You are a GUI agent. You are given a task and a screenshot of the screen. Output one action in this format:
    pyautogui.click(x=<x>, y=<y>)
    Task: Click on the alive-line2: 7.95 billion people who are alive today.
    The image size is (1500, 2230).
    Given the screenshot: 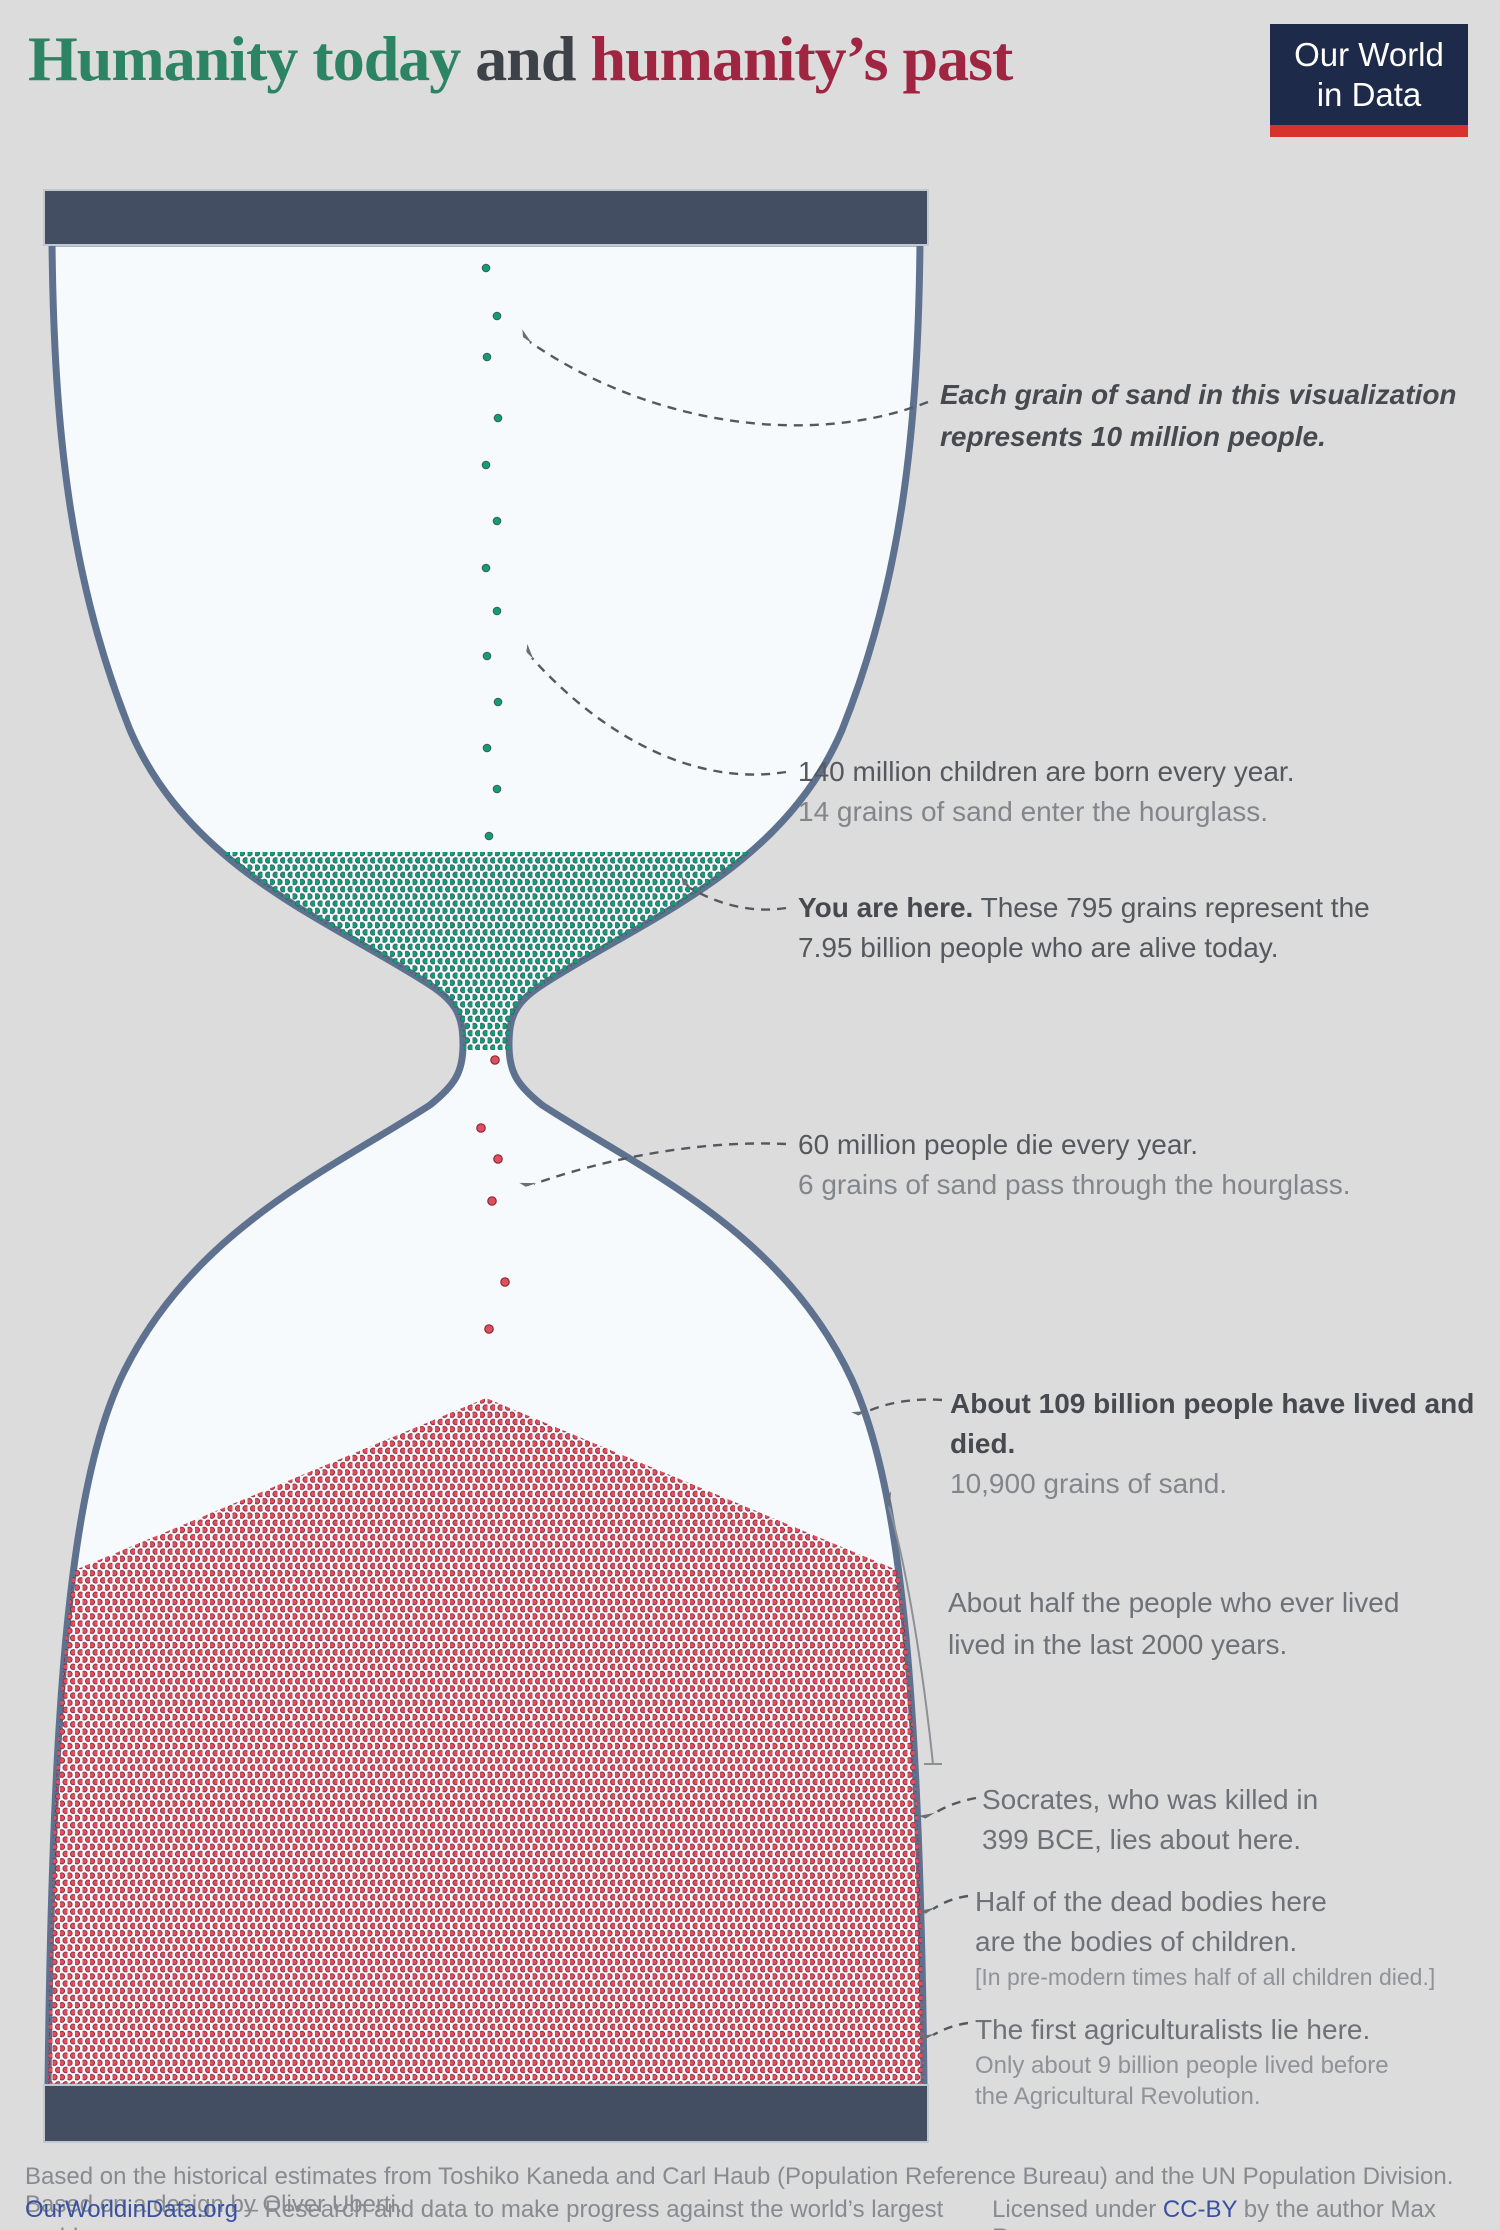 What is the action you would take?
    pyautogui.click(x=1038, y=947)
    